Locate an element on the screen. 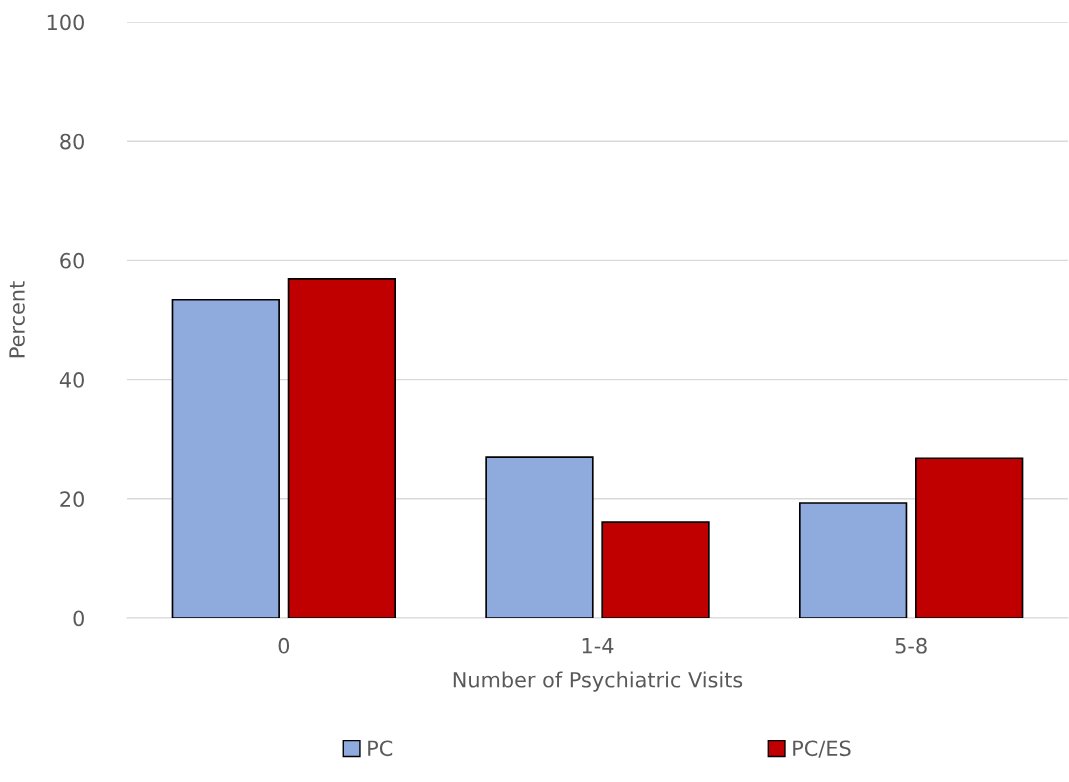 This screenshot has height=782, width=1069. legend-label: PC is located at coordinates (380, 748).